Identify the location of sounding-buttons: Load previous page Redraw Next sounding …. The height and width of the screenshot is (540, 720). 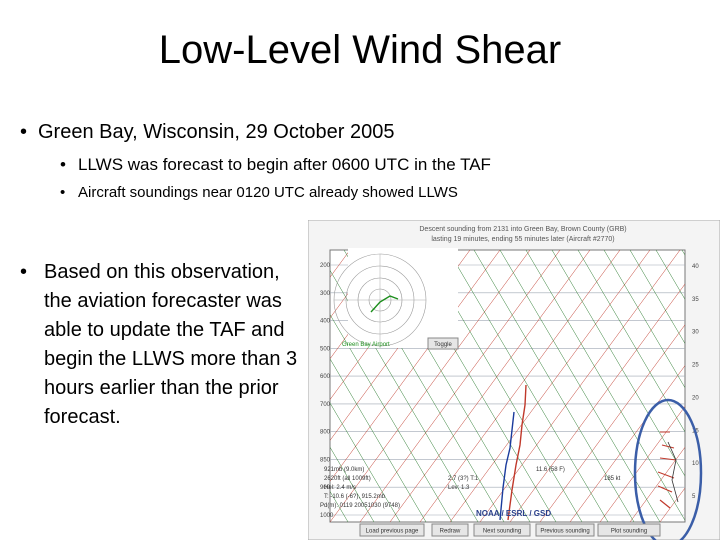
(510, 530).